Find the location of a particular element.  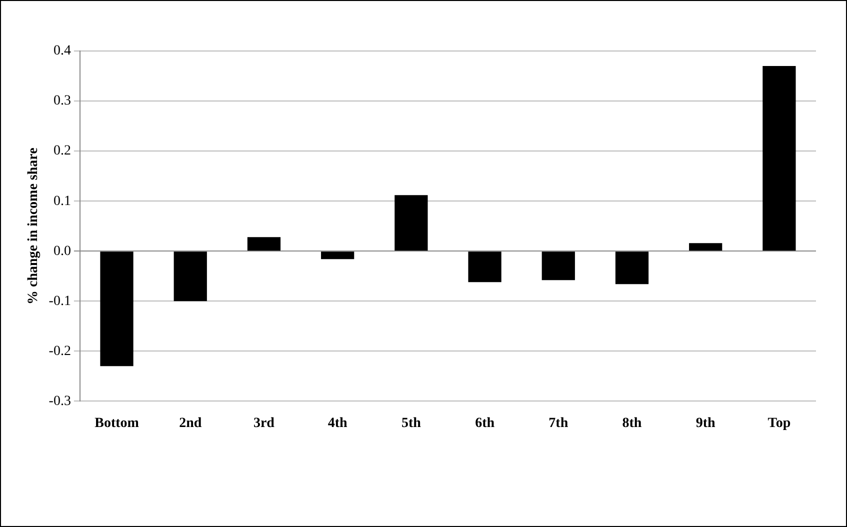

y-tick-label: -0.2 is located at coordinates (59, 351).